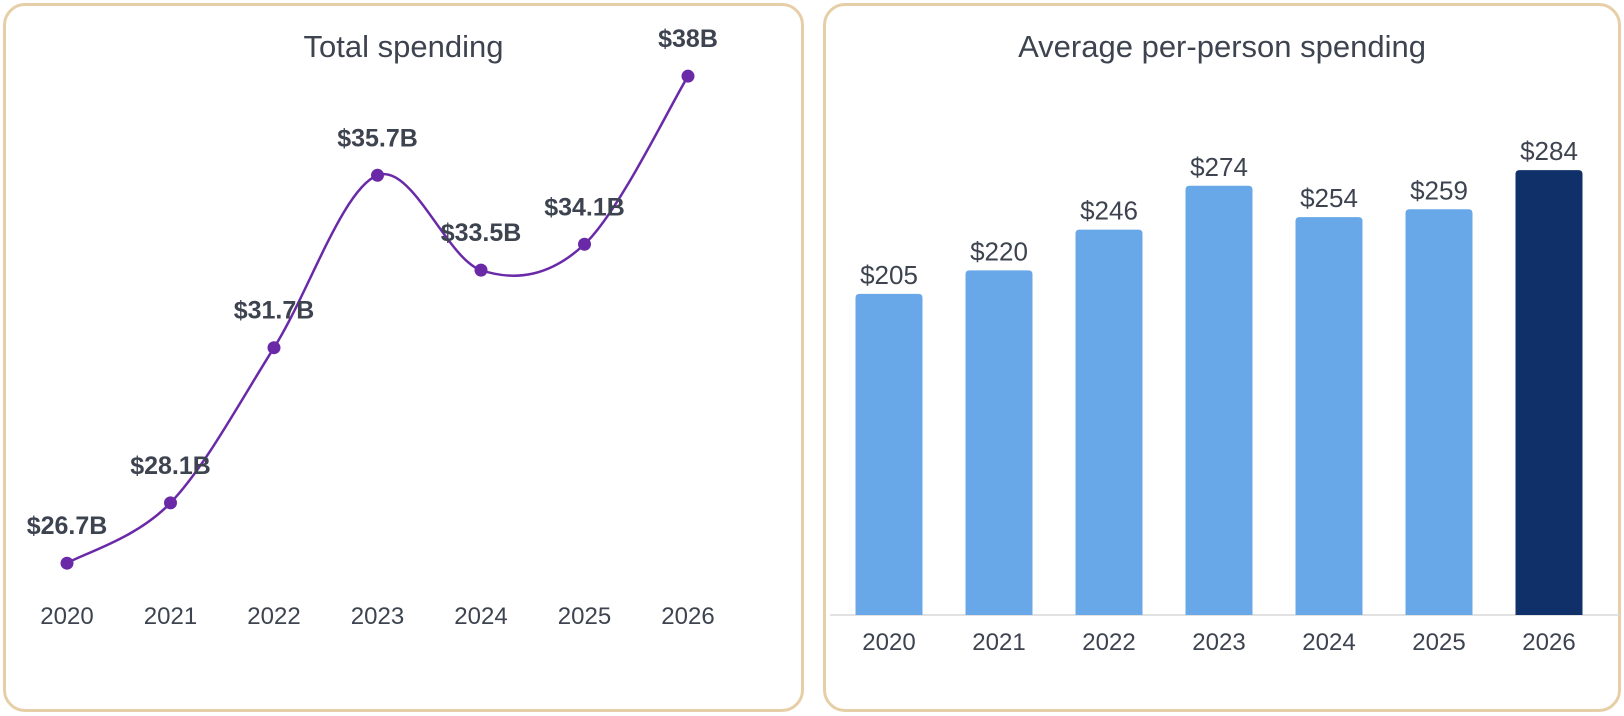 This screenshot has height=716, width=1624. What do you see at coordinates (481, 233) in the screenshot?
I see `data-label: $33.5B` at bounding box center [481, 233].